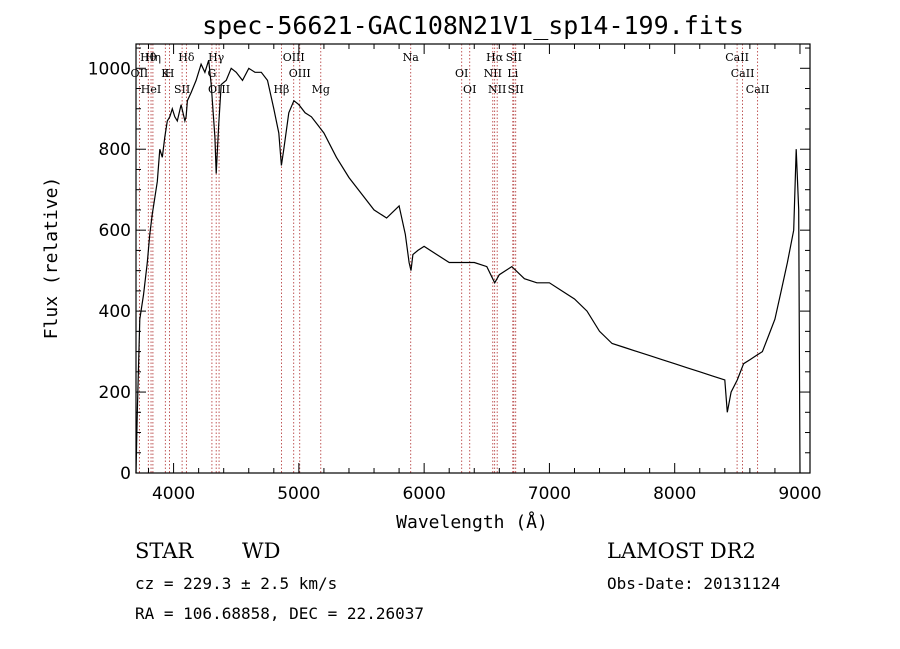 Image resolution: width=900 pixels, height=649 pixels. Describe the element at coordinates (279, 613) in the screenshot. I see `coordinates: RA = 106.68858, DEC = 22.26037` at that location.